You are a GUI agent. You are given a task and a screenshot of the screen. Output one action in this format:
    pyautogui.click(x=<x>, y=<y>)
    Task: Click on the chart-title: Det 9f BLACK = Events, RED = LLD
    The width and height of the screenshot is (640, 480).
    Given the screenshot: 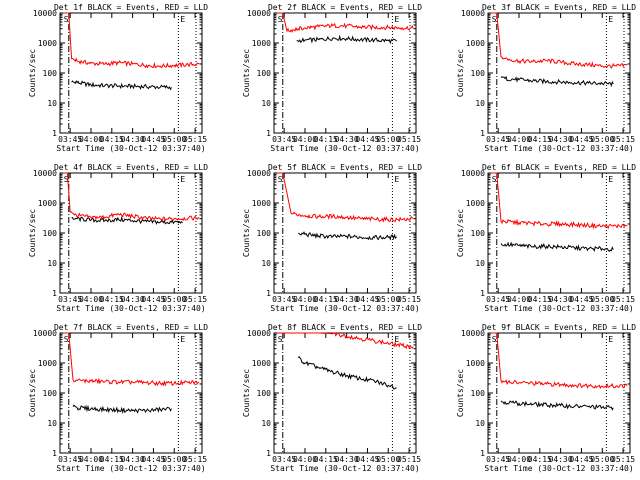 What is the action you would take?
    pyautogui.click(x=559, y=327)
    